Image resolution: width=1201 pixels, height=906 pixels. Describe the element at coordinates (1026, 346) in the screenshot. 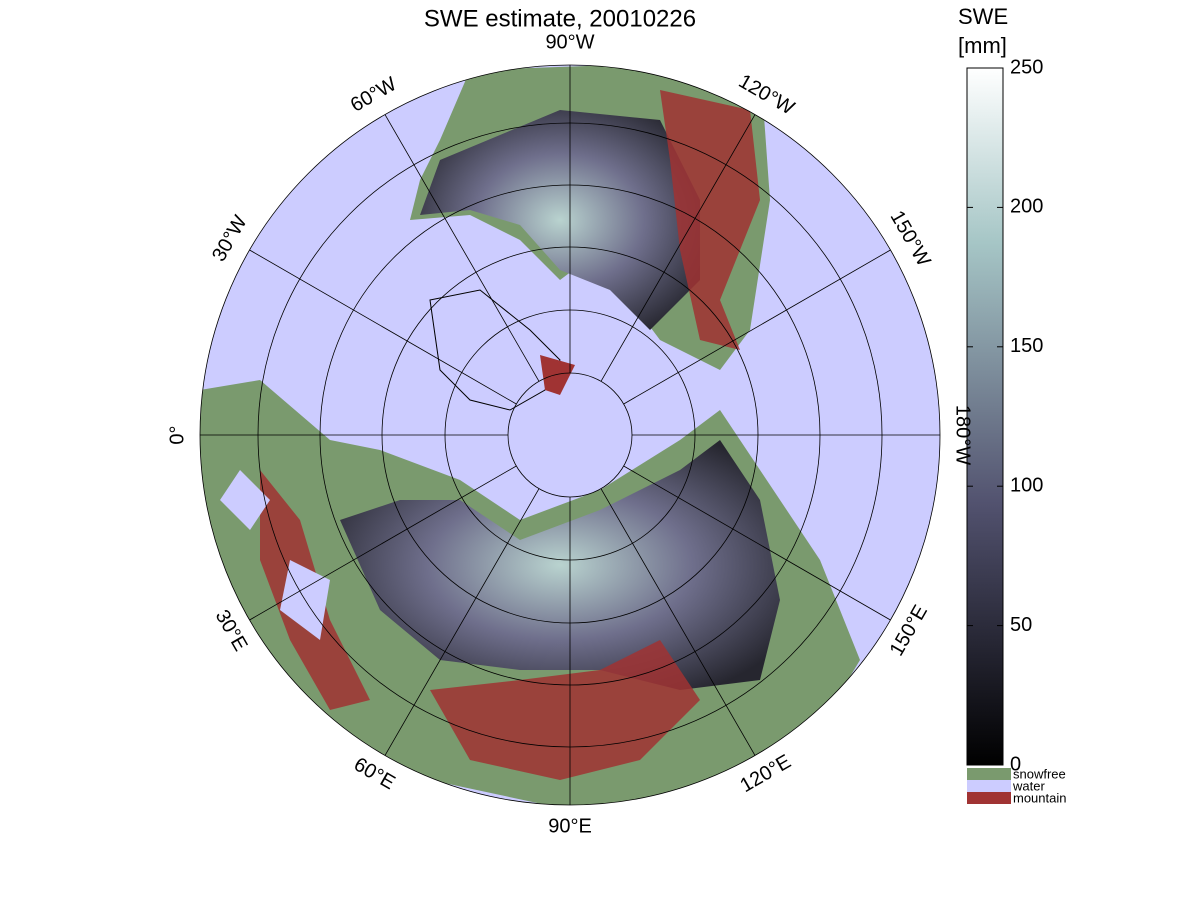

I see `colorbar-tick-label: 150` at that location.